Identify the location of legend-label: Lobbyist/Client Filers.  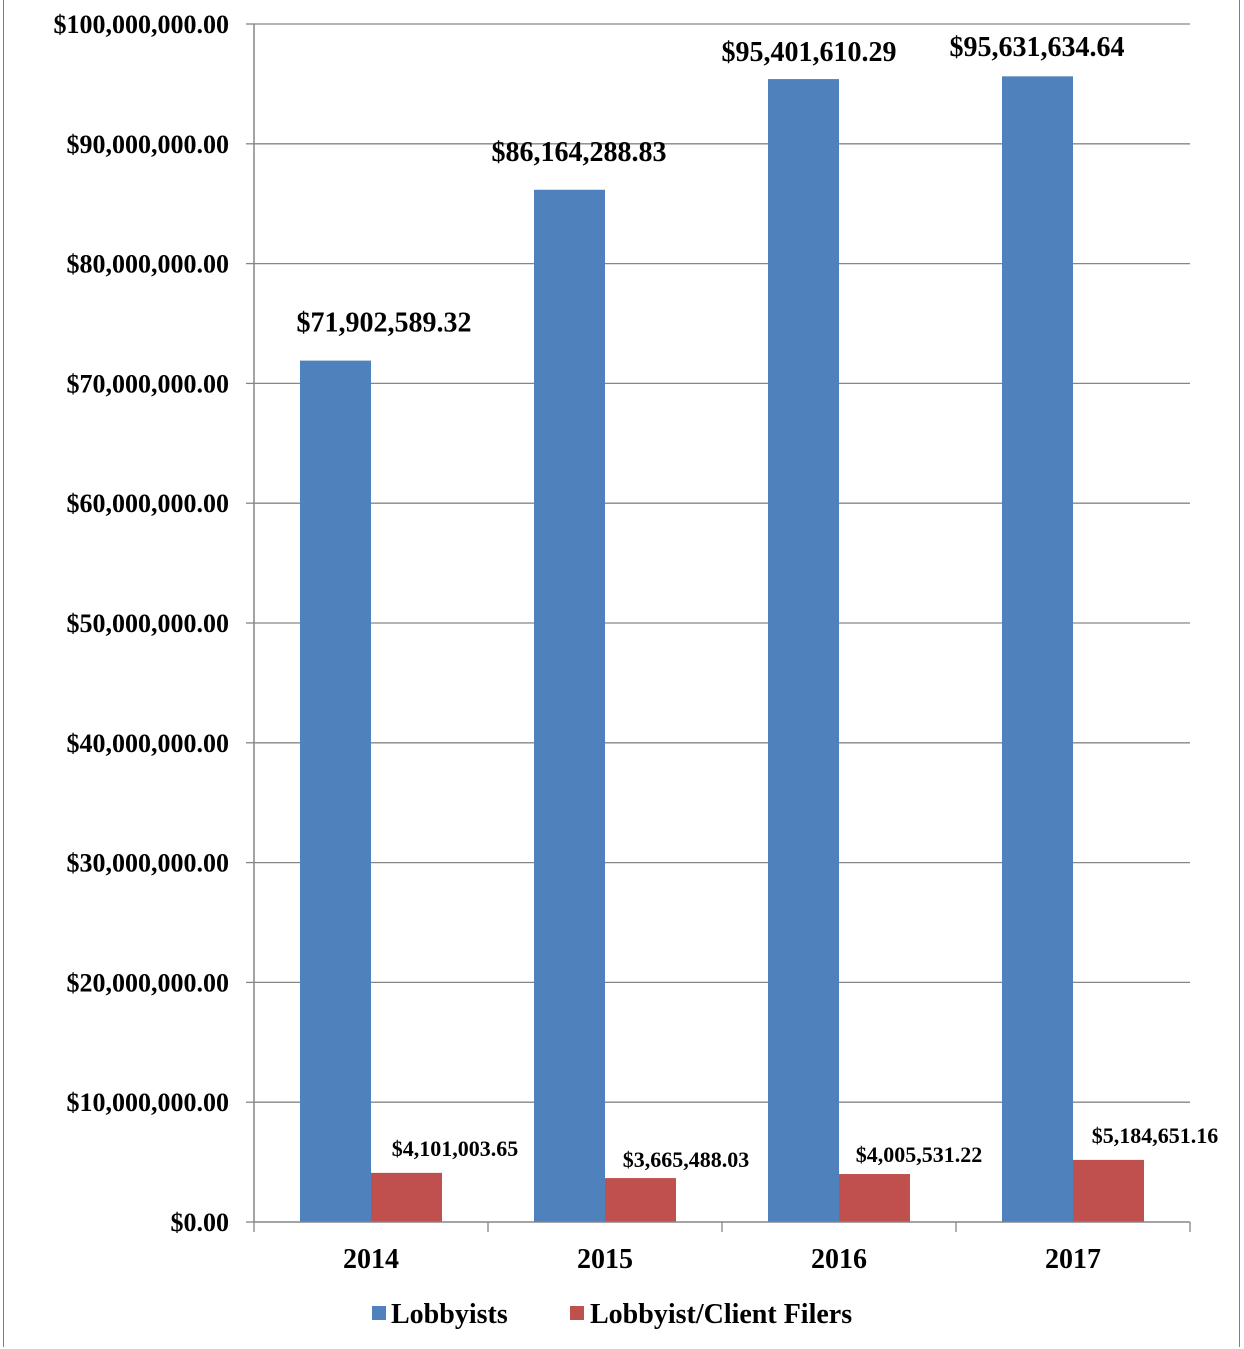
(721, 1314).